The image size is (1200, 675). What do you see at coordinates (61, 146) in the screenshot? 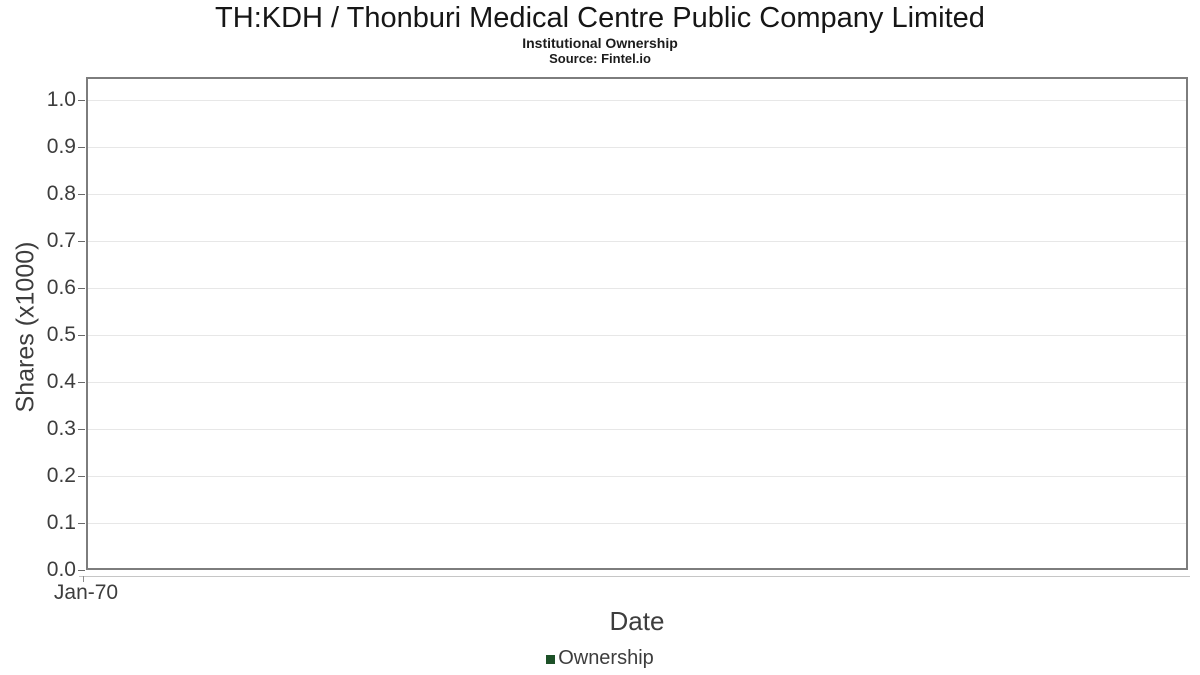
I see `y-tick-label: 0.9` at bounding box center [61, 146].